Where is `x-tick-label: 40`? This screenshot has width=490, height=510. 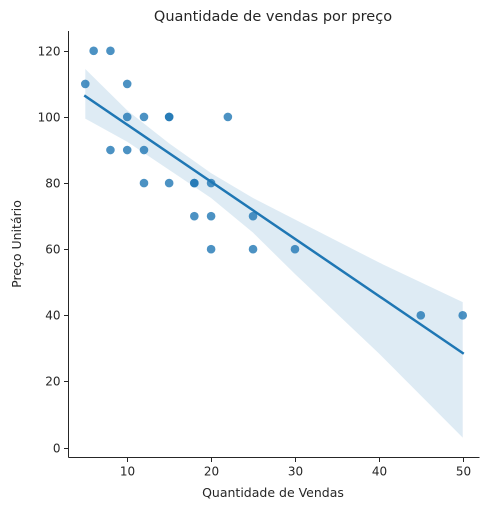
x-tick-label: 40 is located at coordinates (379, 472).